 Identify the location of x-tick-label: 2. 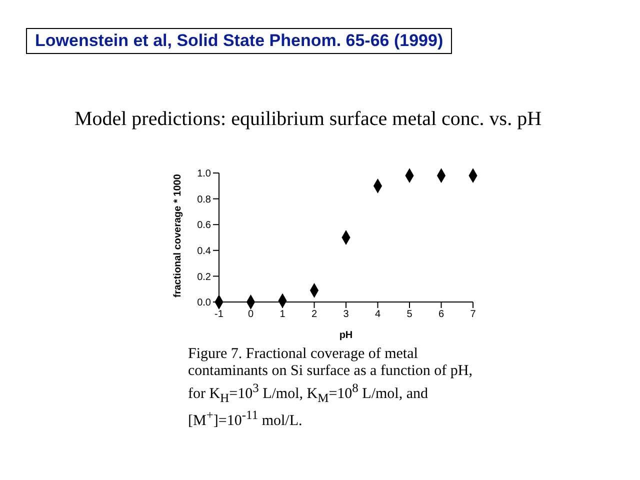
(314, 314).